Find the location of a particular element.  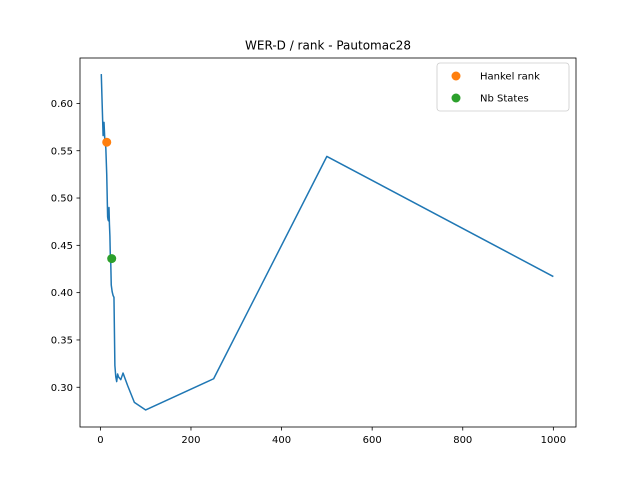

y-tick-label: 0.55 is located at coordinates (62, 151).